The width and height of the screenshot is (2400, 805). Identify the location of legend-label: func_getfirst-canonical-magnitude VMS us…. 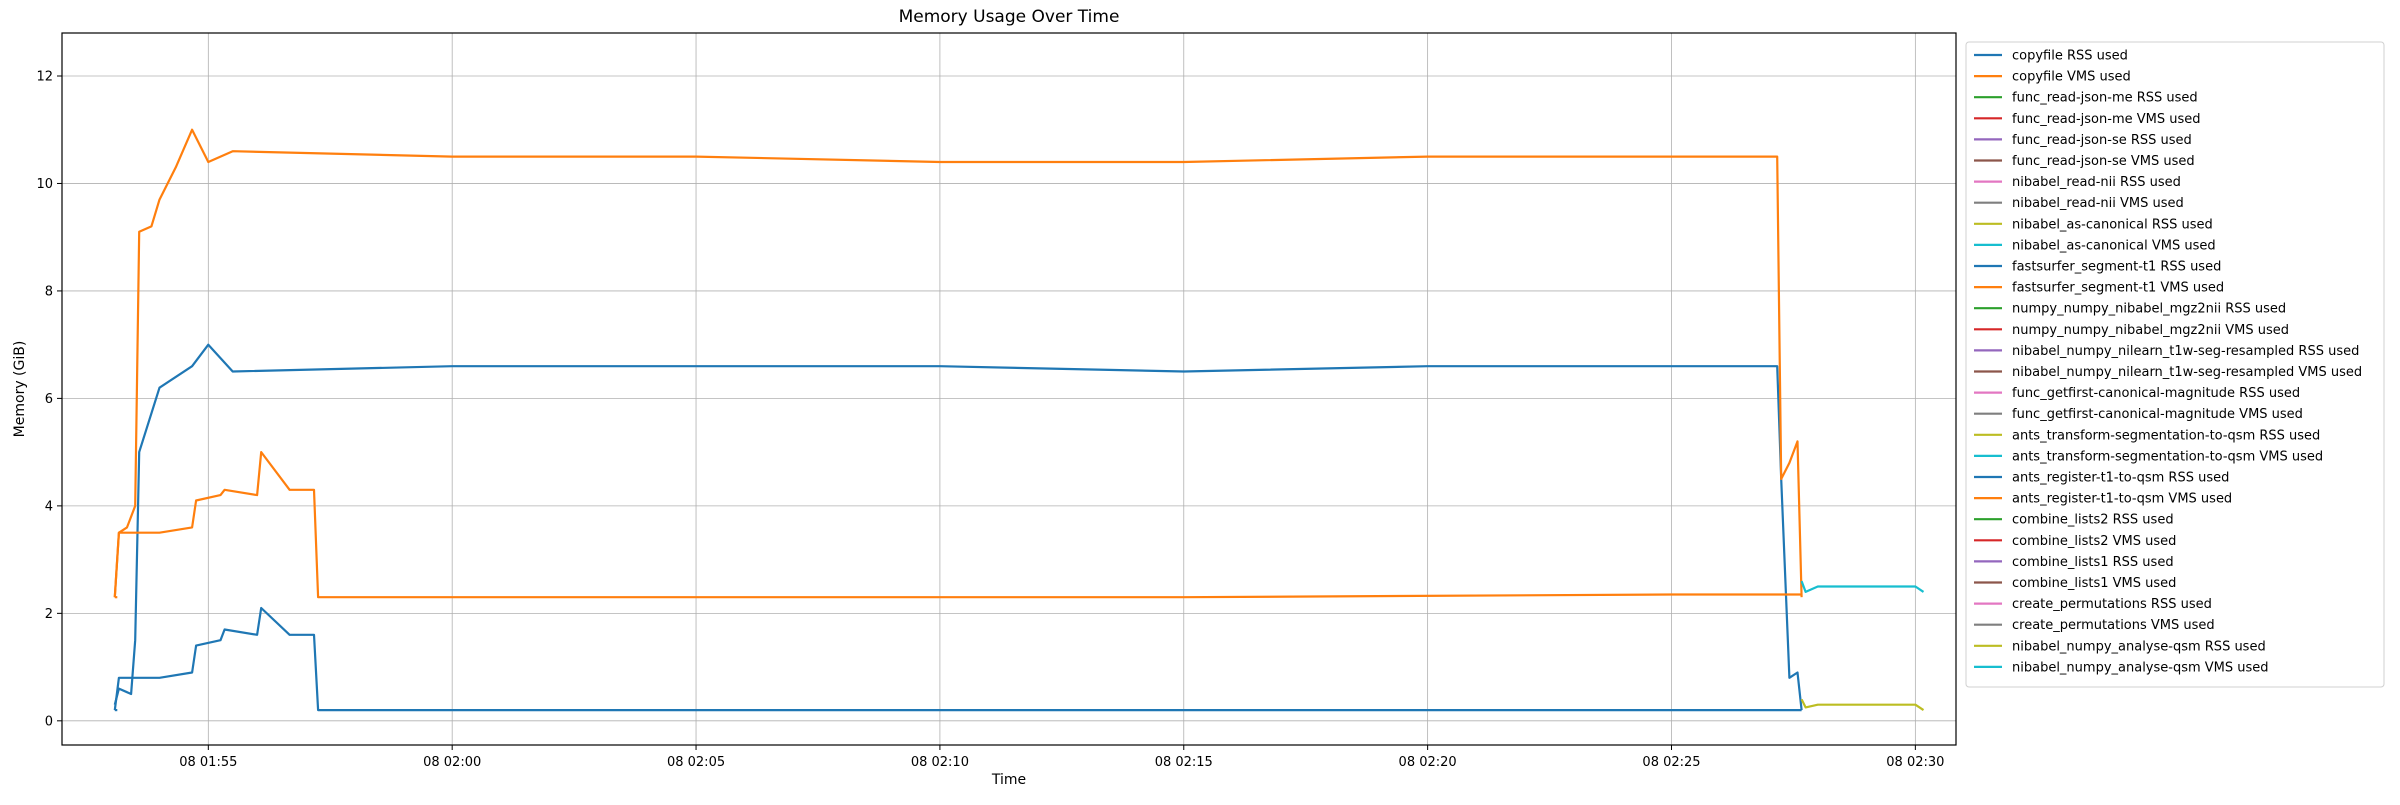
(2157, 414).